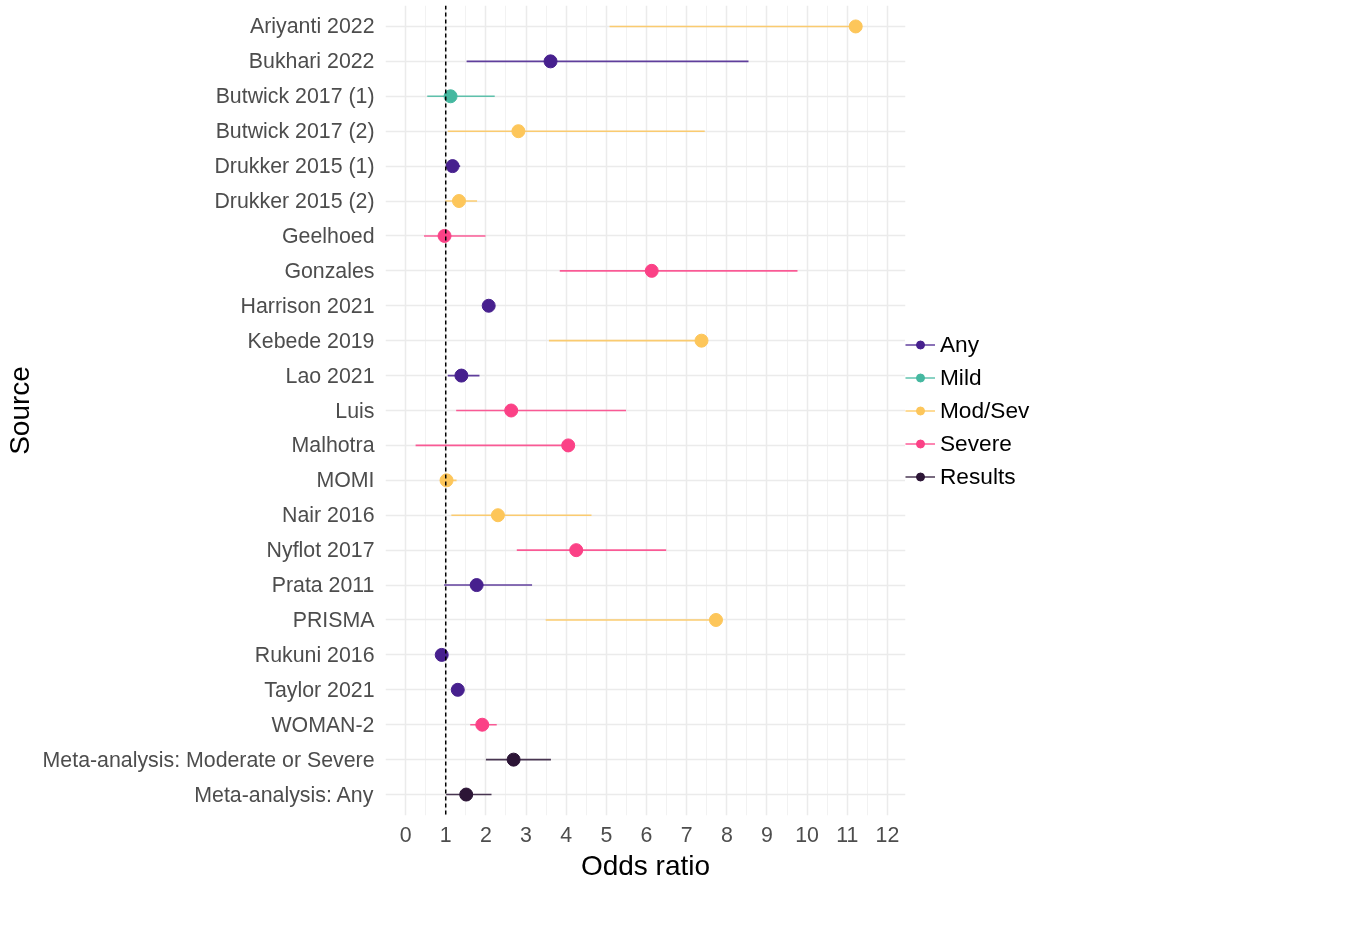  Describe the element at coordinates (405, 834) in the screenshot. I see `x-tick-label: 0` at that location.